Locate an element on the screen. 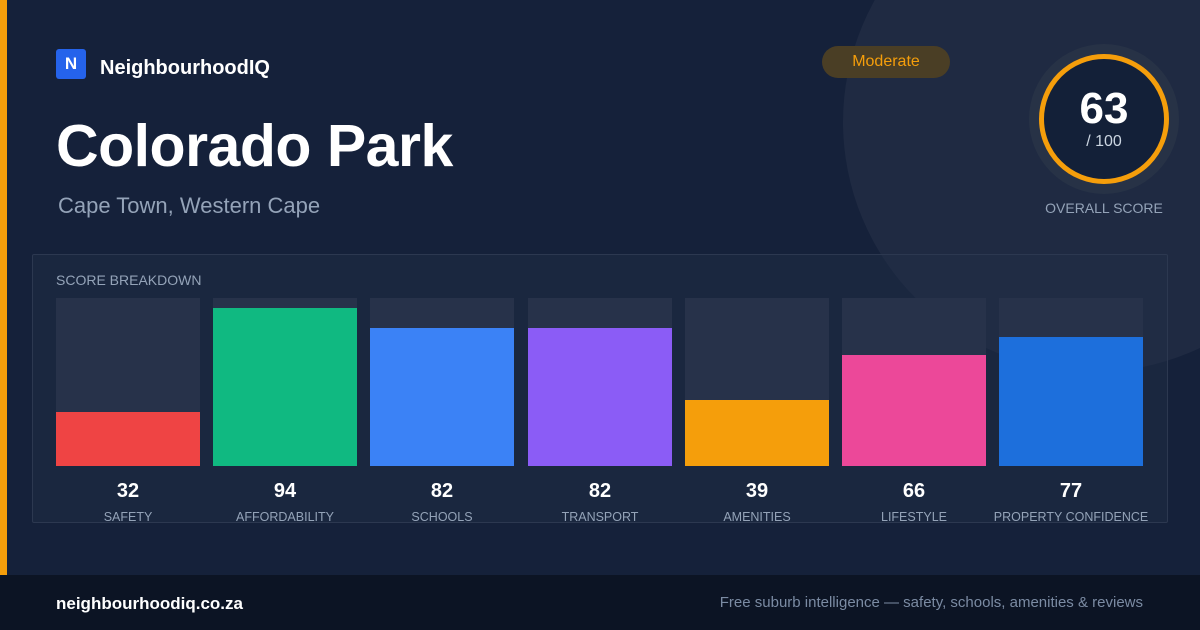 This screenshot has width=1200, height=630. bar-value: 66 is located at coordinates (914, 491).